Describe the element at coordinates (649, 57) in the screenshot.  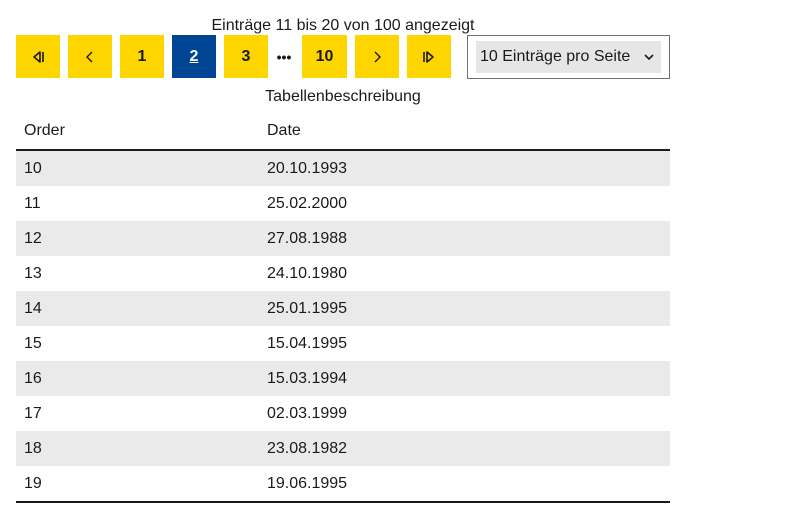
I see `chevron-down-icon` at that location.